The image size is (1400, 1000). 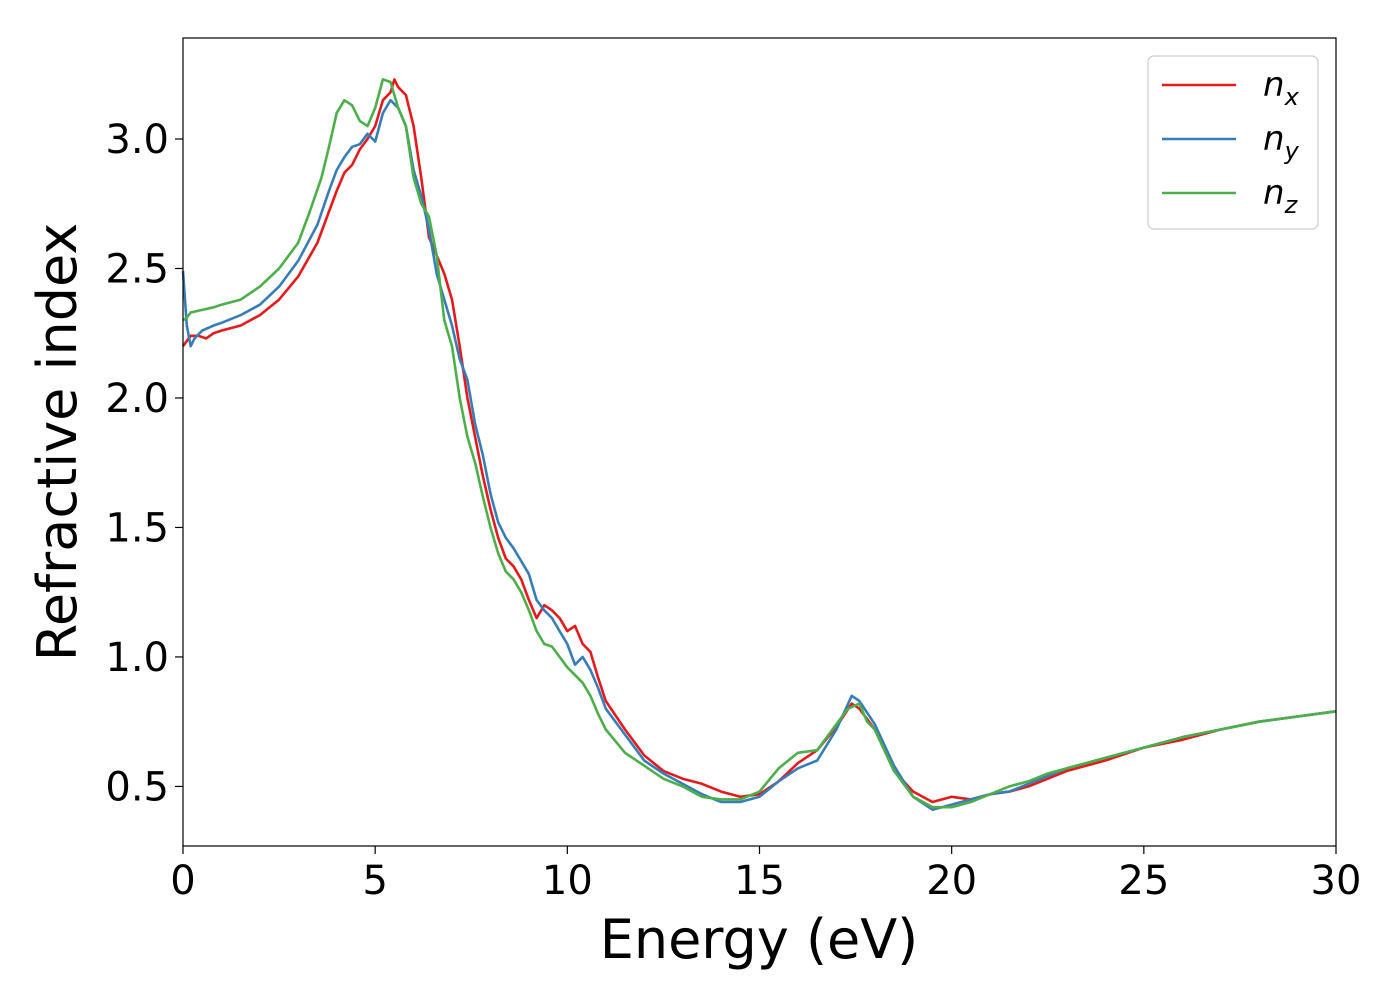 I want to click on x-axis-ticks: 0 5 10 15 20 25 30, so click(x=765, y=875).